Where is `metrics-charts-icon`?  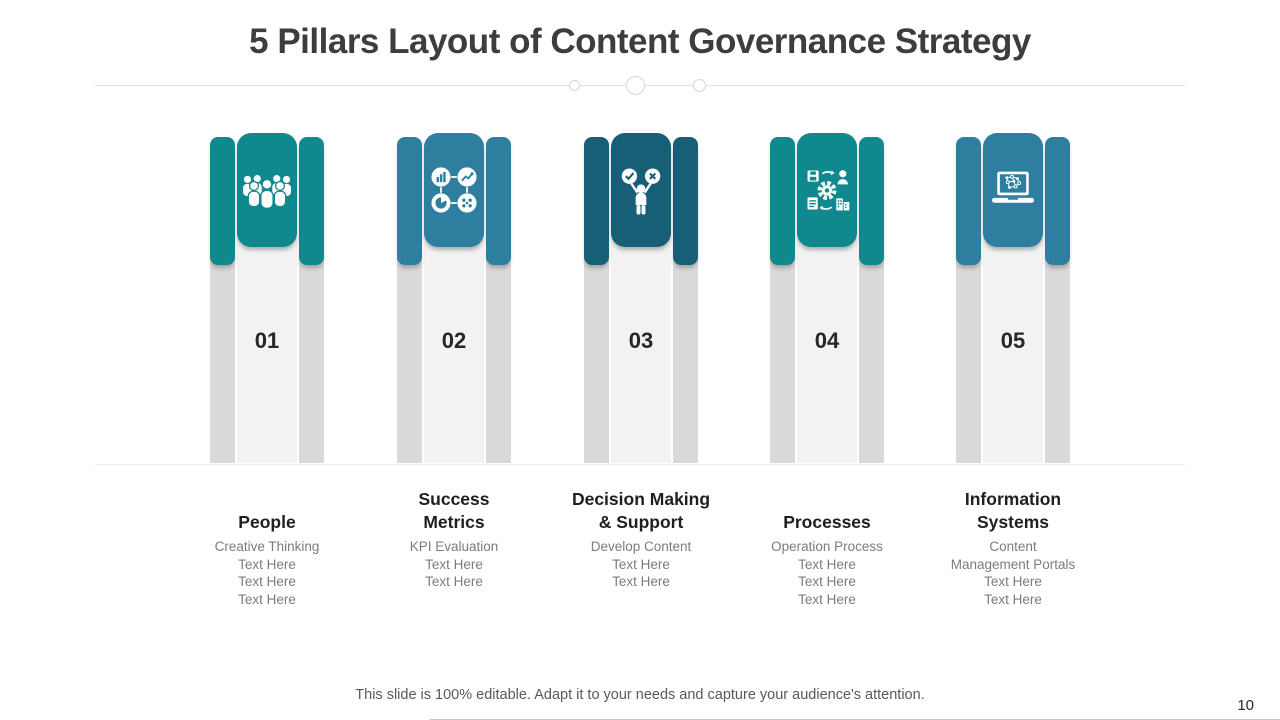 metrics-charts-icon is located at coordinates (454, 190).